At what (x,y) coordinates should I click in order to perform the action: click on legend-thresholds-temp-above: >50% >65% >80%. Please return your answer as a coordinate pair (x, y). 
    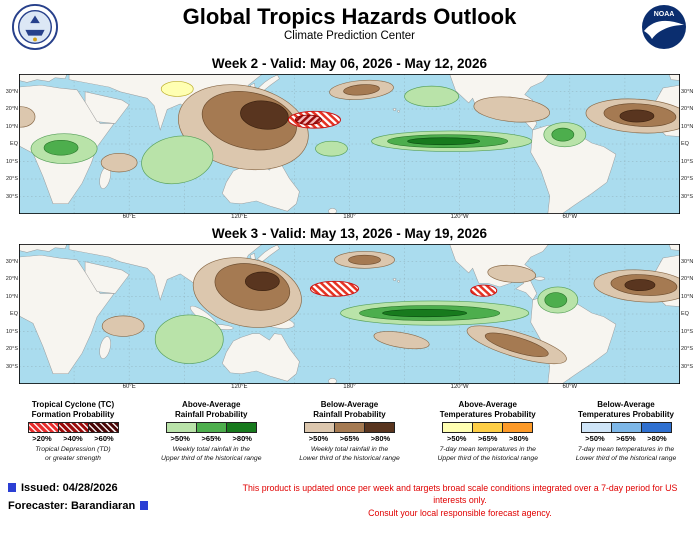
    Looking at the image, I should click on (488, 438).